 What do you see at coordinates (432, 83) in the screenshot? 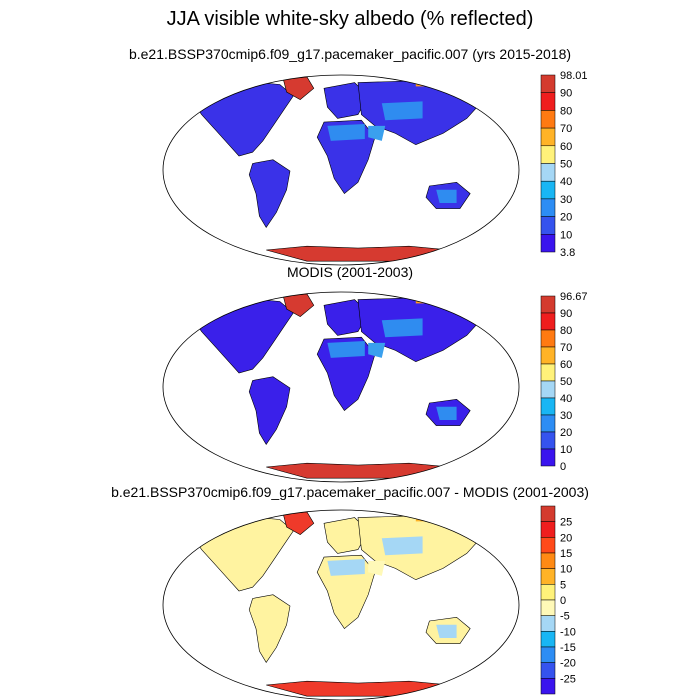
I see `siberia-edge-model` at bounding box center [432, 83].